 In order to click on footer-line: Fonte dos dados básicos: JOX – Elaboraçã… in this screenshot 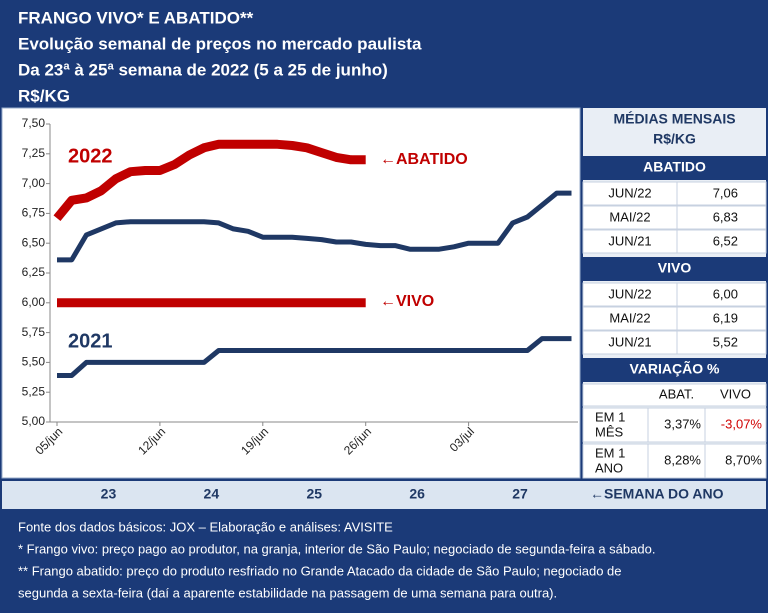, I will do `click(205, 526)`.